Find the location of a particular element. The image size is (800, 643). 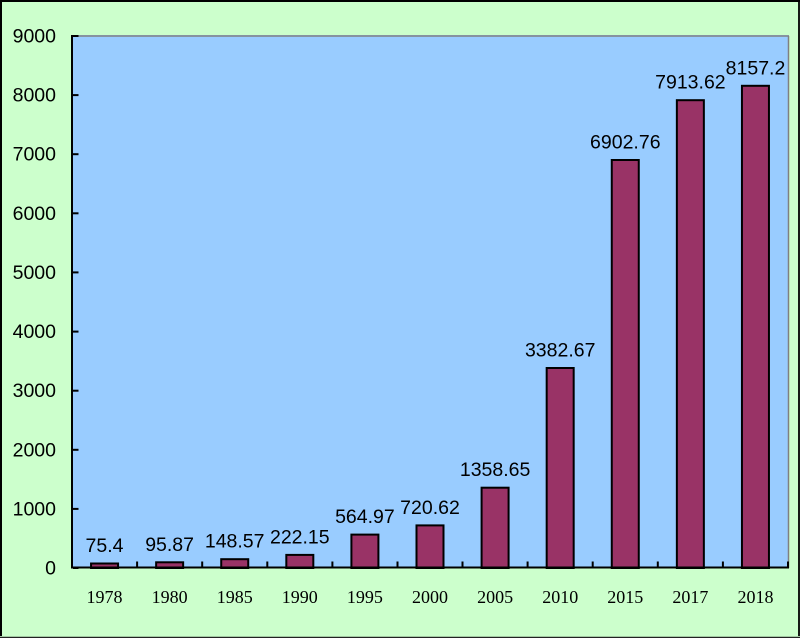

svg-text: 1980 is located at coordinates (170, 597).